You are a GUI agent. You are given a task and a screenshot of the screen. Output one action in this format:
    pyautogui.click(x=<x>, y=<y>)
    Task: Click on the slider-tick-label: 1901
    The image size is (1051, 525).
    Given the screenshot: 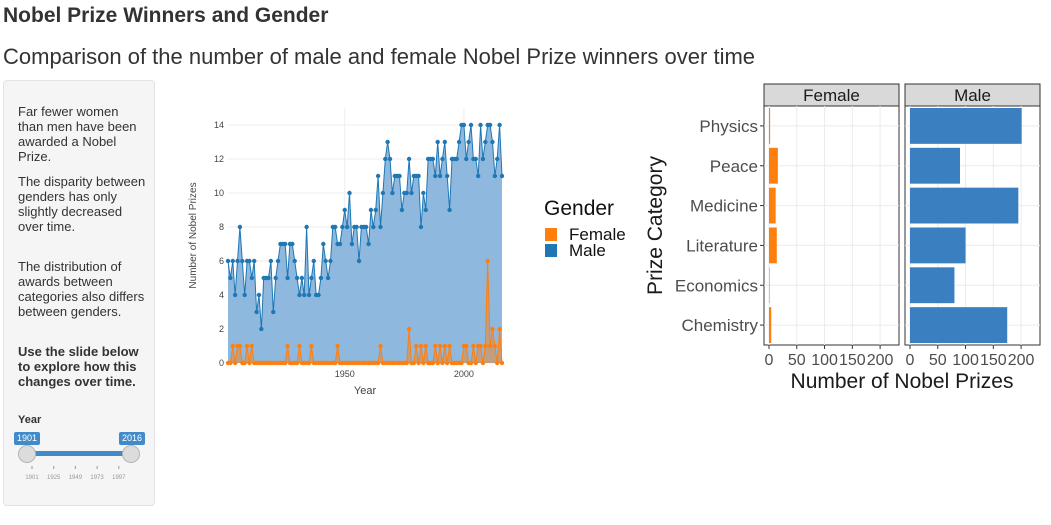 What is the action you would take?
    pyautogui.click(x=32, y=478)
    